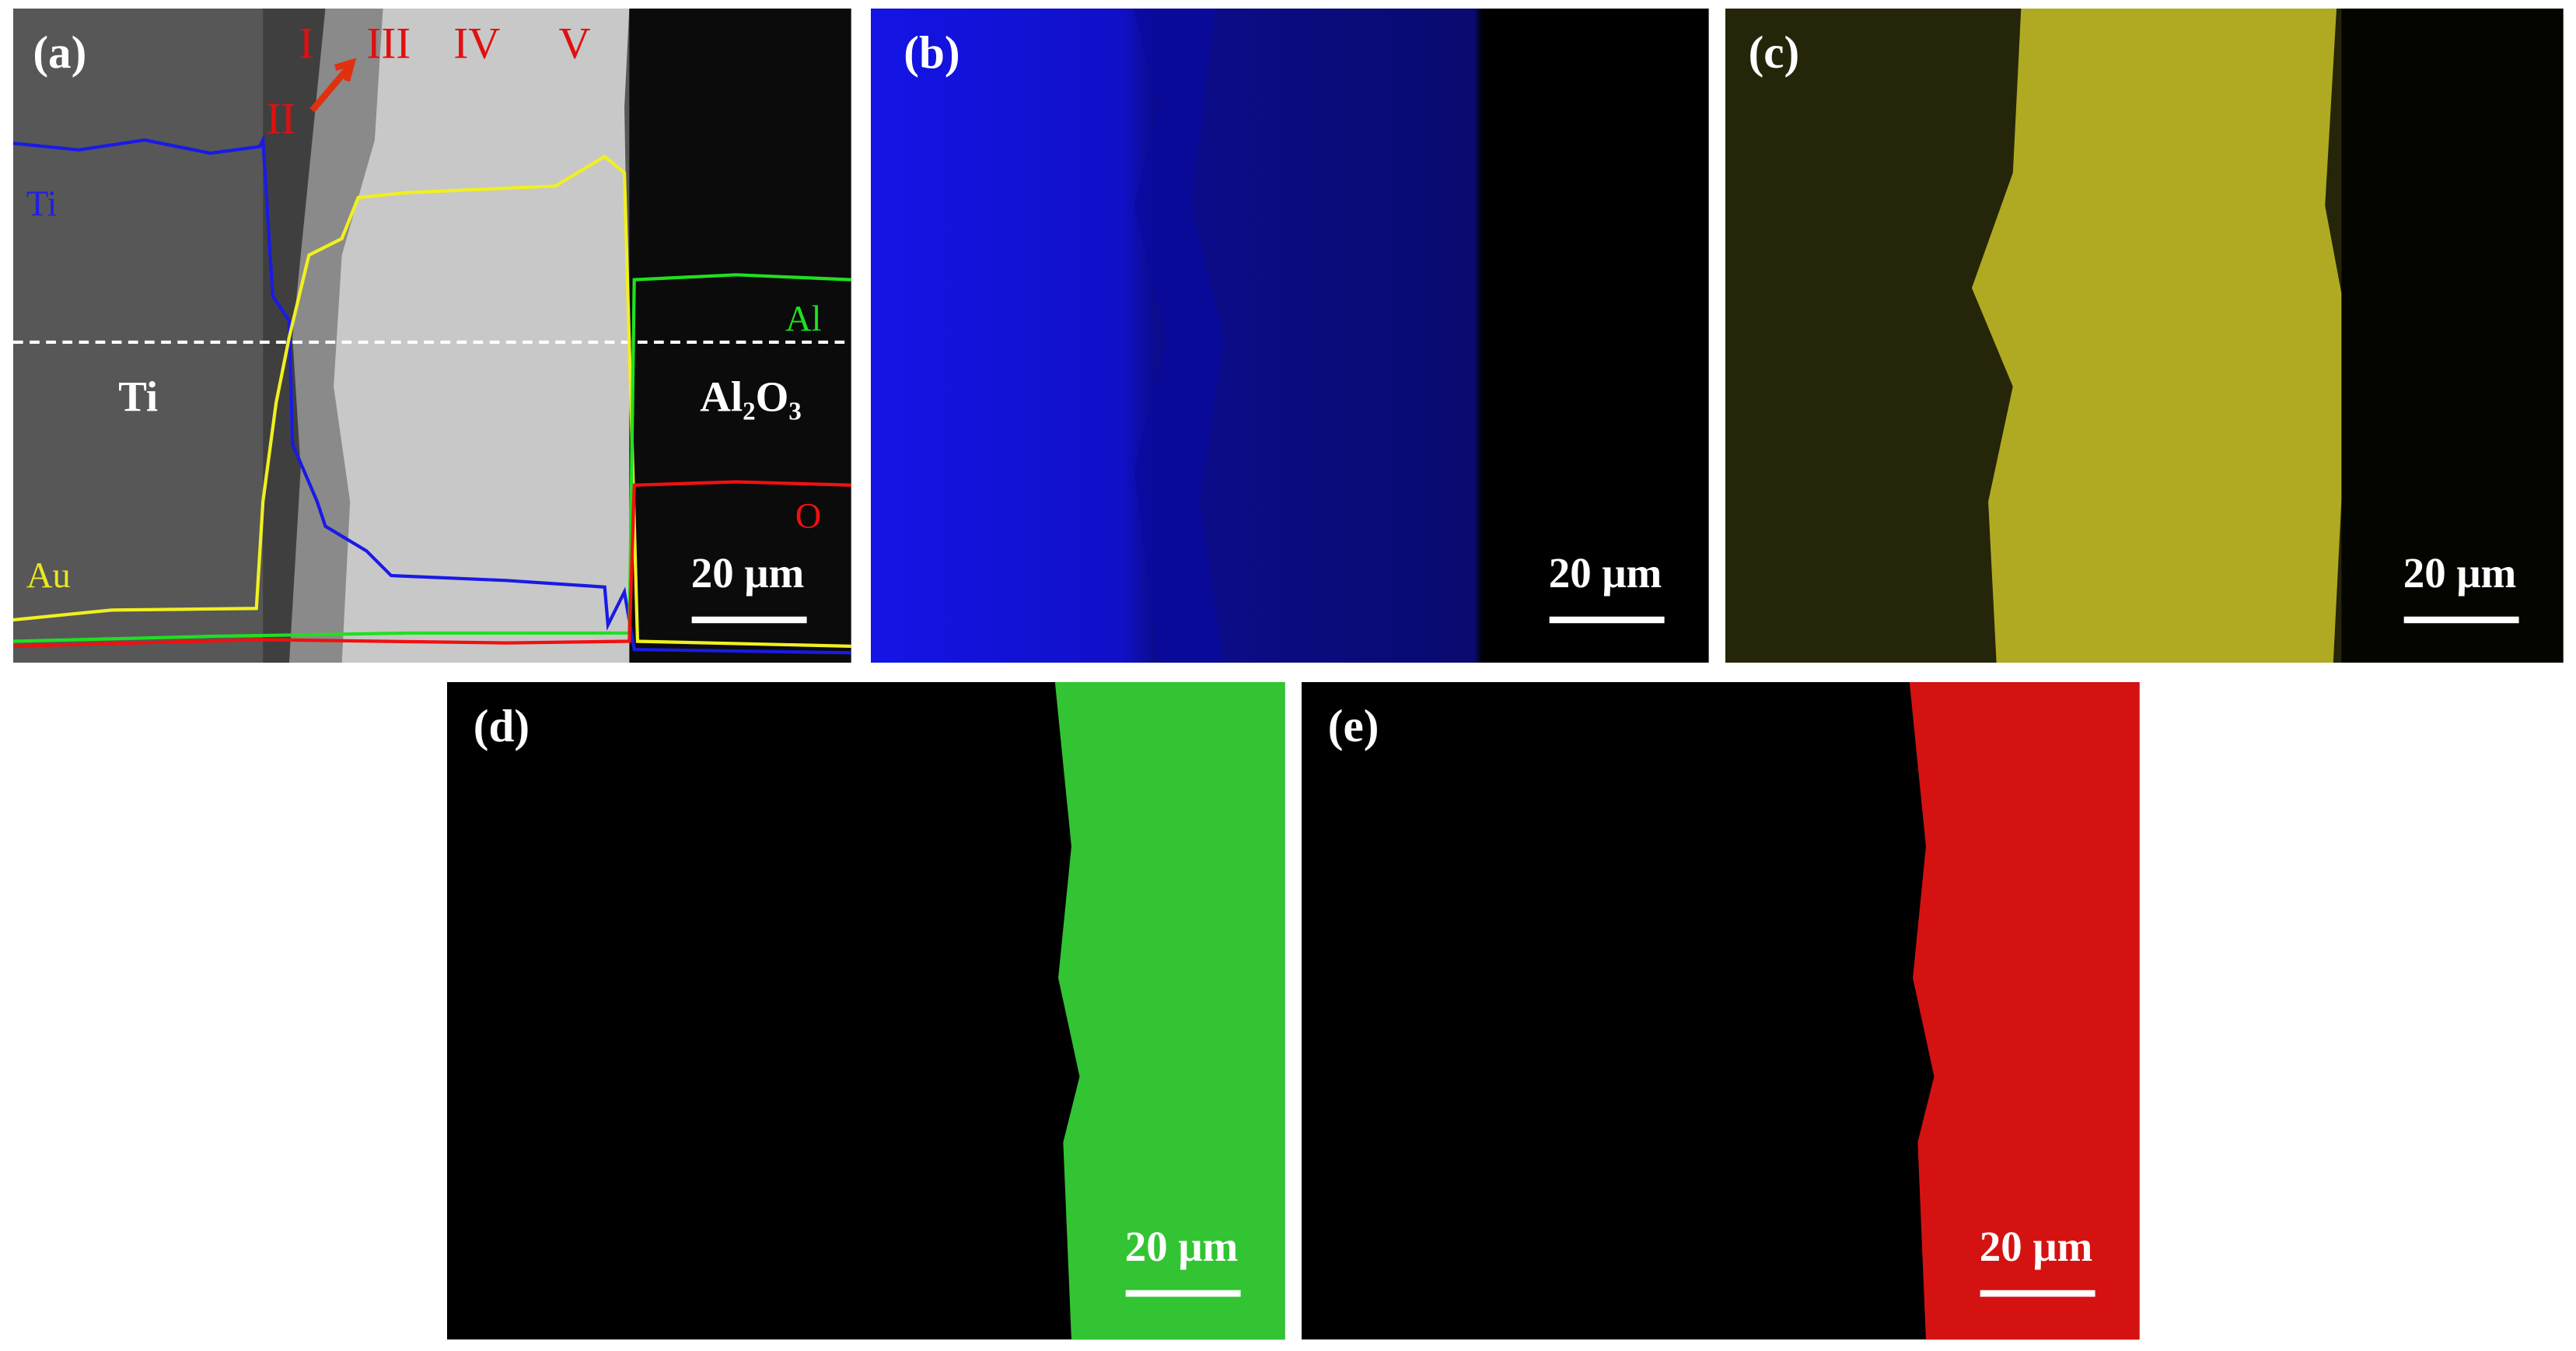 This screenshot has width=2576, height=1351. I want to click on layer-iii-v, so click(484, 336).